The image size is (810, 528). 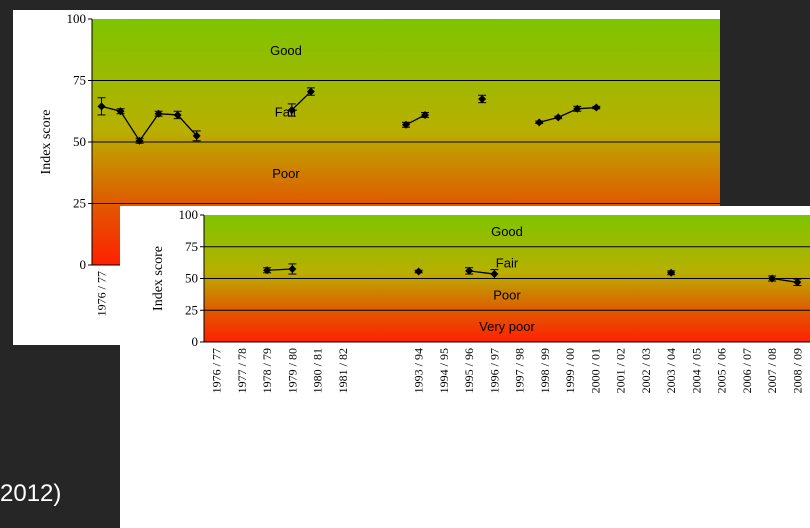 What do you see at coordinates (494, 370) in the screenshot?
I see `x-tick-label: 1996 / 97` at bounding box center [494, 370].